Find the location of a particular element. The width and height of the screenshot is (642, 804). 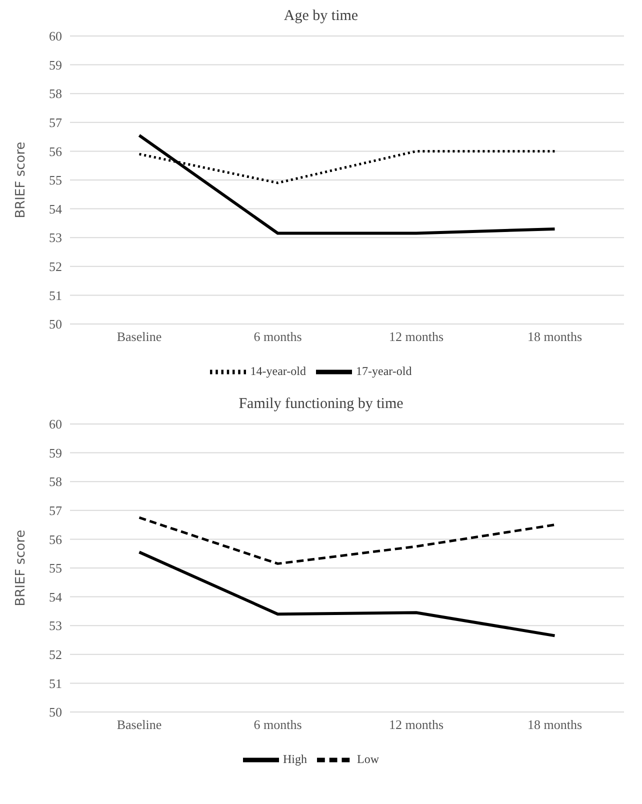

legend-label: 14-year-old is located at coordinates (278, 371).